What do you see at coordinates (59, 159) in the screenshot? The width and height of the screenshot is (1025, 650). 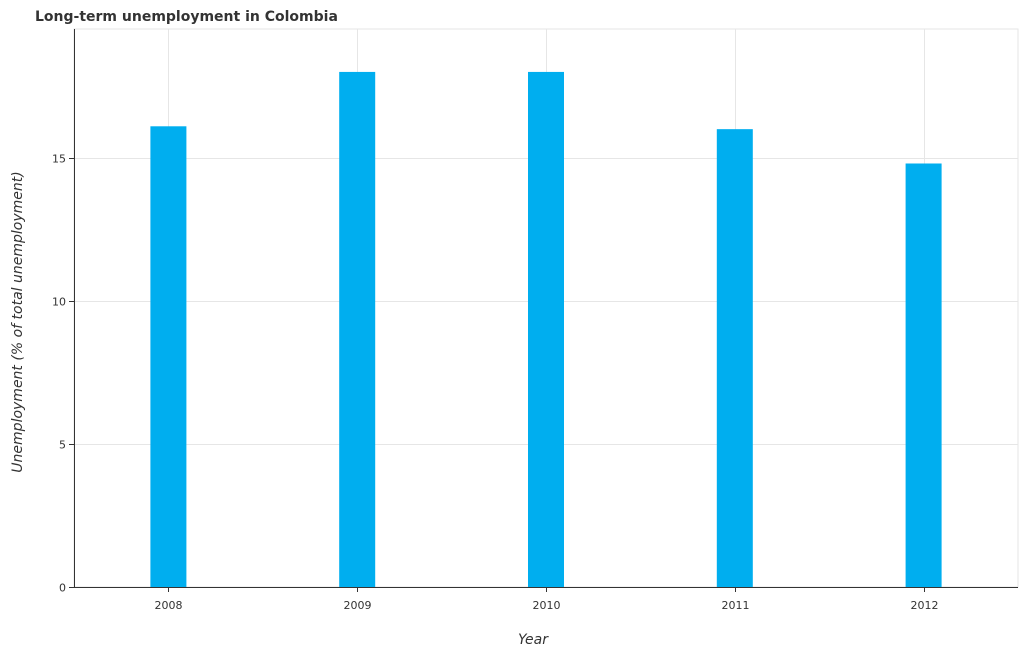 I see `y-tick-label: 15` at bounding box center [59, 159].